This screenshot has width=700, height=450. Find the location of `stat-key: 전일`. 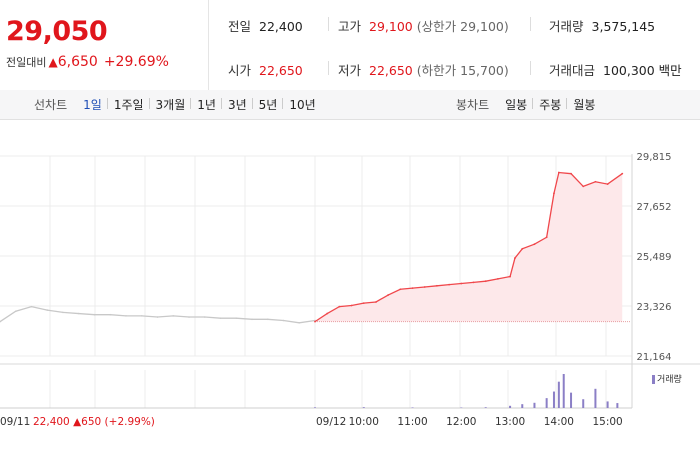

stat-key: 전일 is located at coordinates (240, 26).